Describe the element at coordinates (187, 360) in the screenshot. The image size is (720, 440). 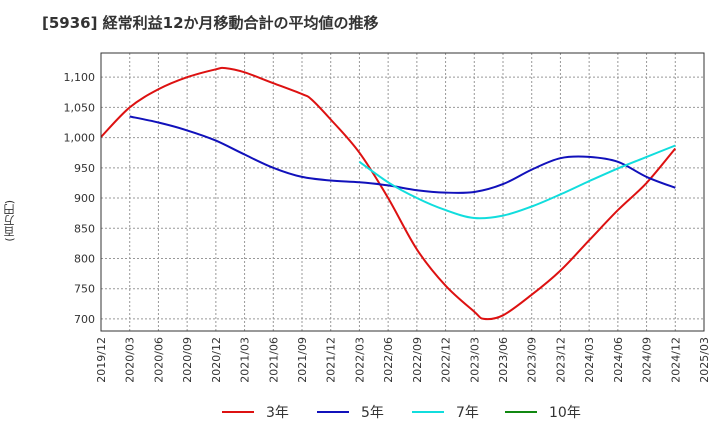
I see `x-tick-label: 2020/09` at that location.